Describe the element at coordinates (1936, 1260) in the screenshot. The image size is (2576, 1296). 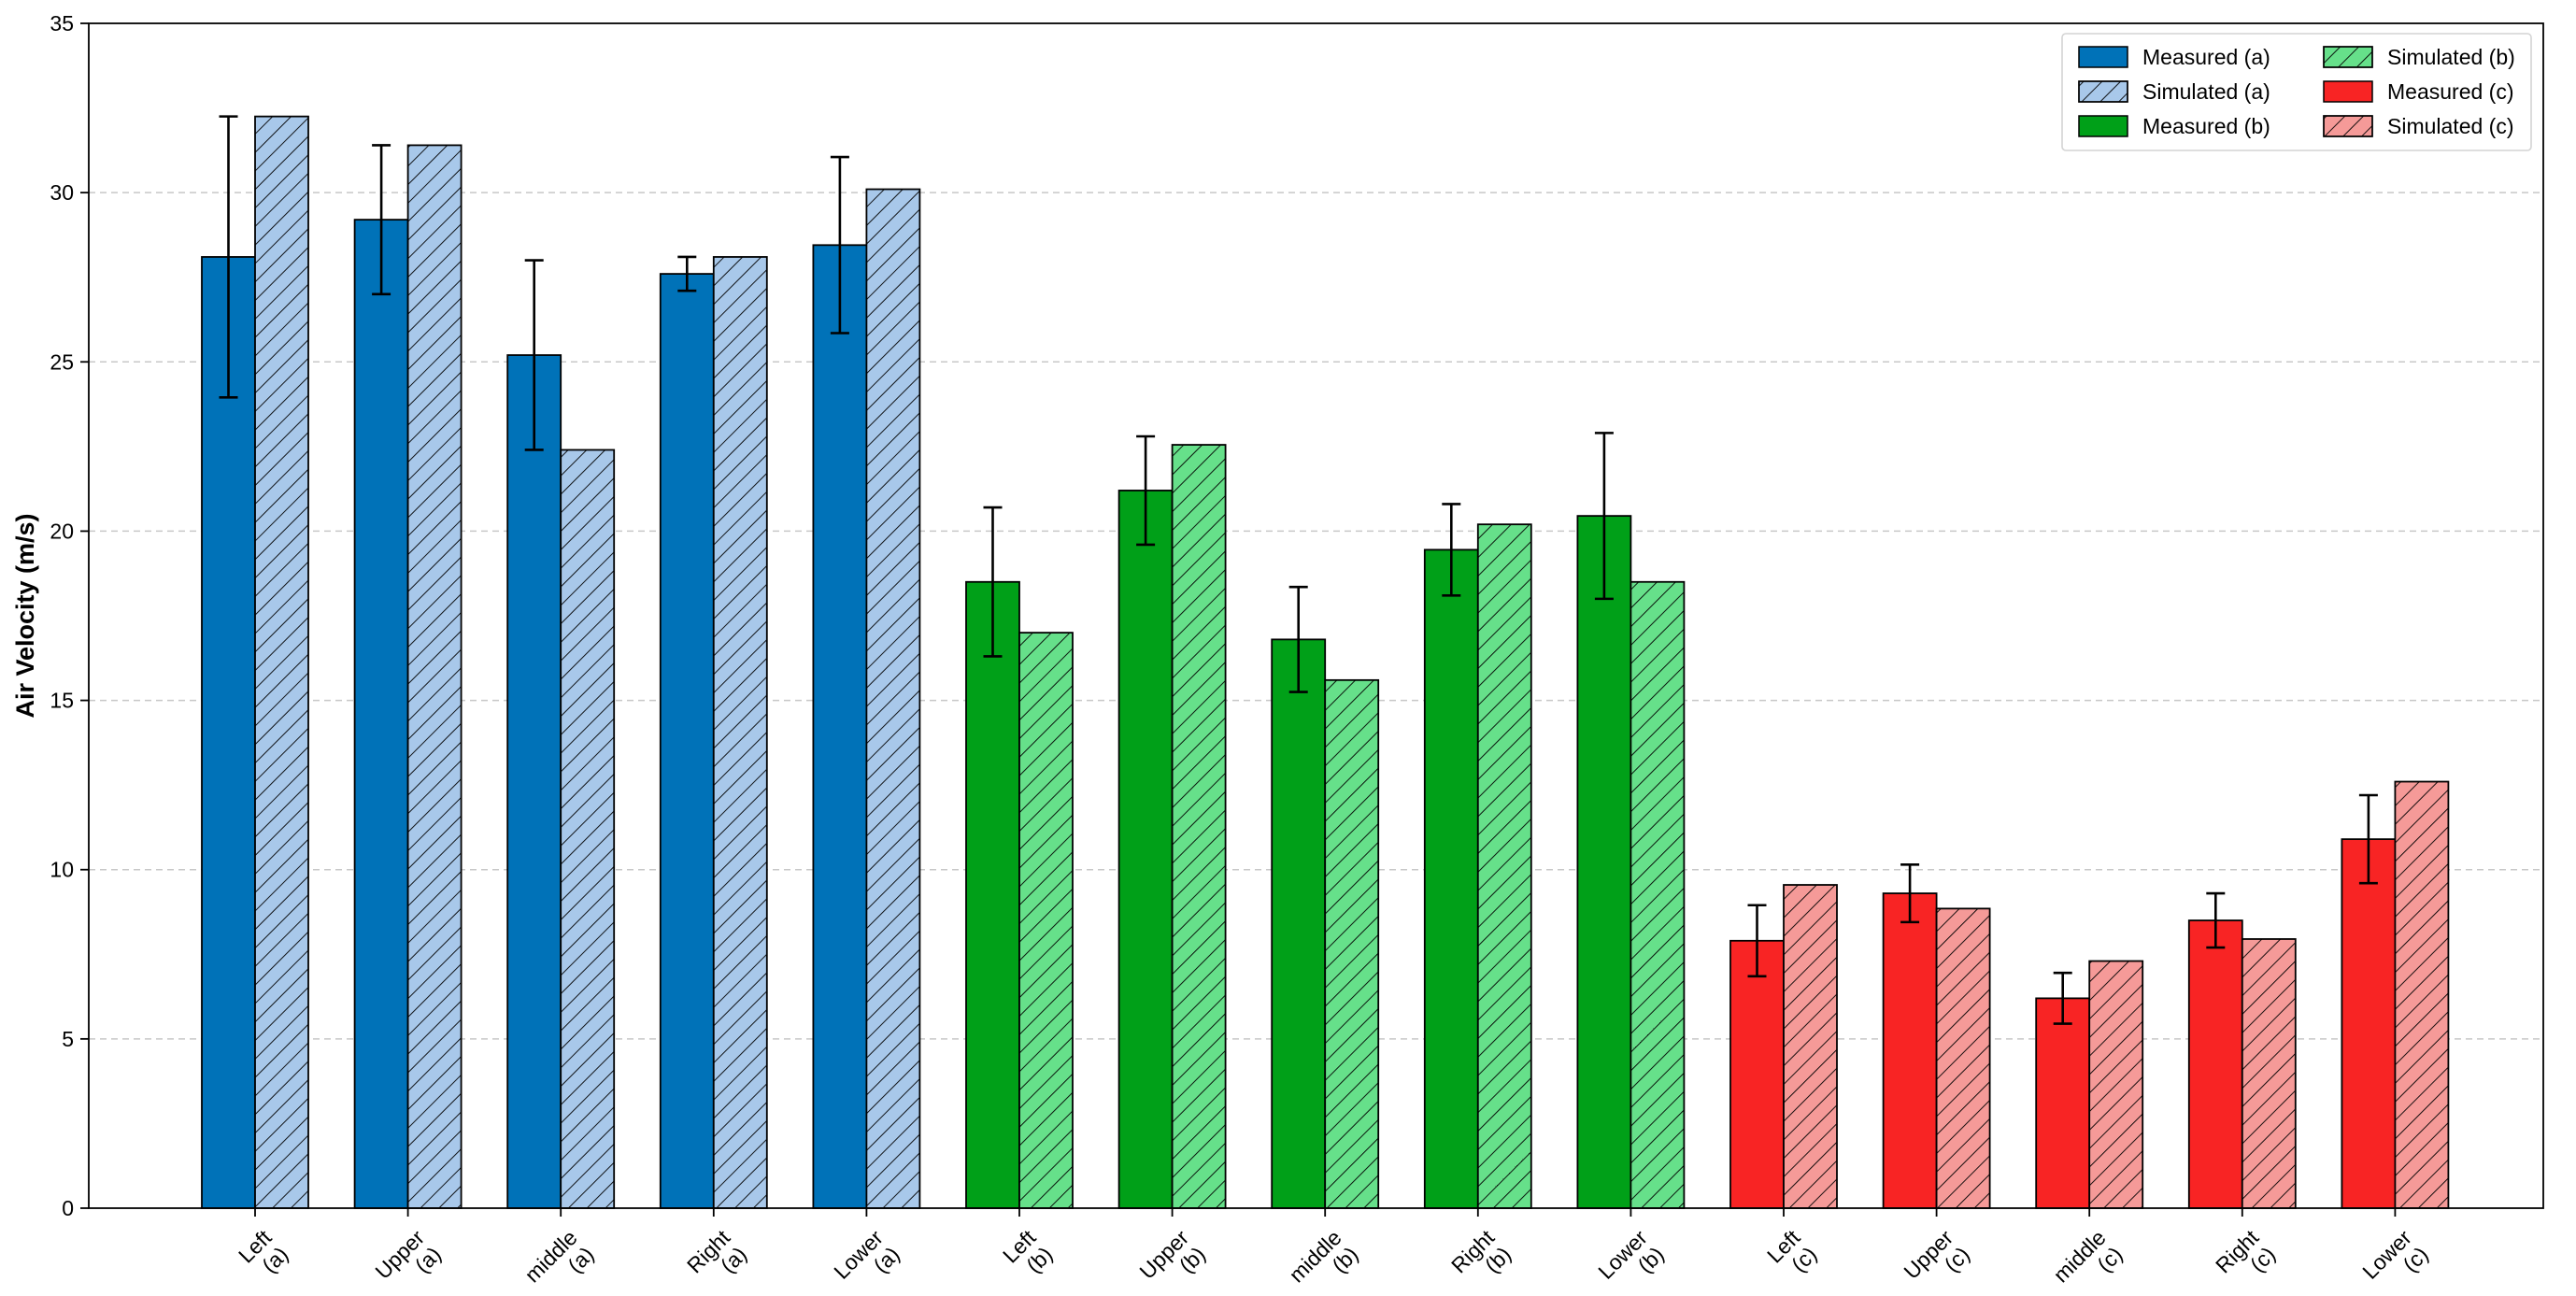
I see `x-tick-label: Upper(c)` at that location.